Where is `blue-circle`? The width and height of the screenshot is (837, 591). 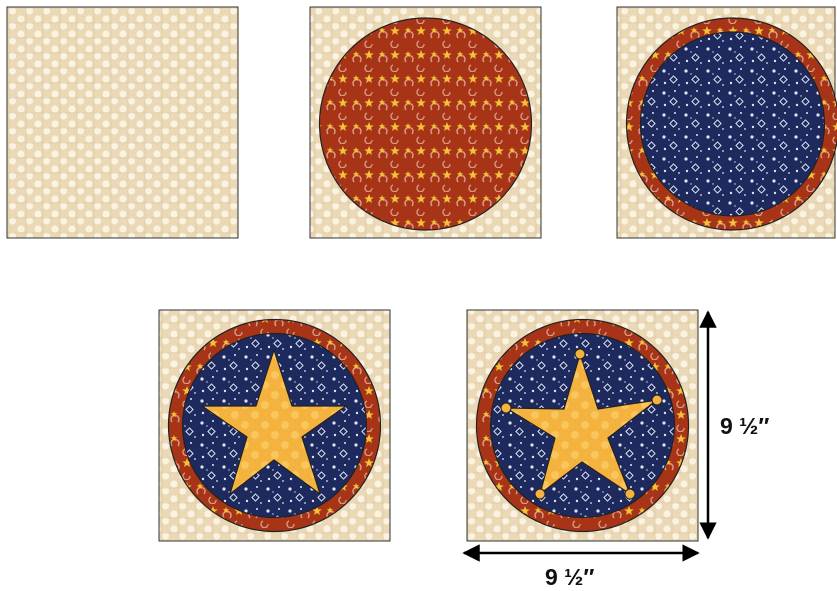
blue-circle is located at coordinates (732, 124).